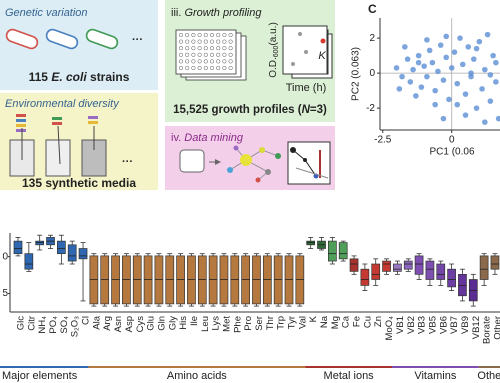 Image resolution: width=500 pixels, height=383 pixels. Describe the element at coordinates (64, 325) in the screenshot. I see `category-label: SO₄` at that location.